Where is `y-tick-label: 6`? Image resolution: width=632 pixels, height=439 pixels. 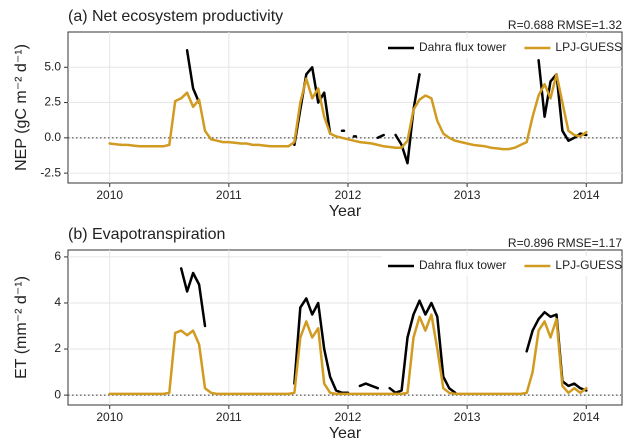
y-tick-label: 6 is located at coordinates (57, 256).